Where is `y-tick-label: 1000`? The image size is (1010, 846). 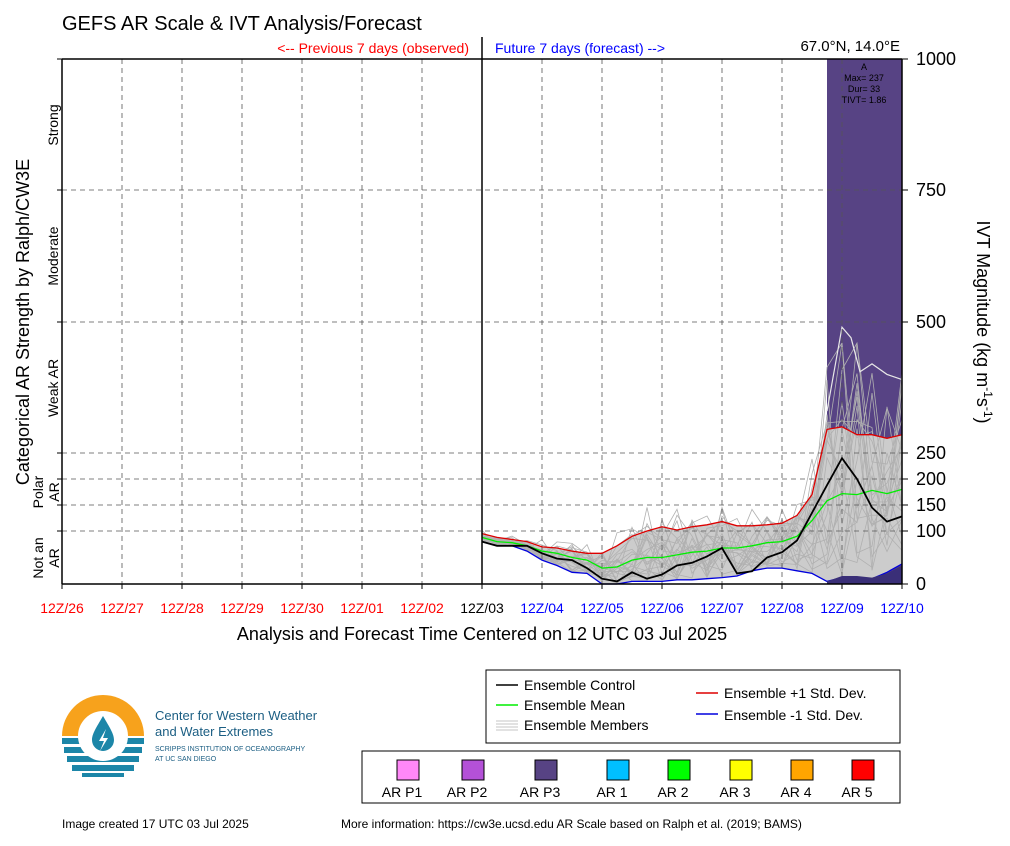
y-tick-label: 1000 is located at coordinates (936, 59).